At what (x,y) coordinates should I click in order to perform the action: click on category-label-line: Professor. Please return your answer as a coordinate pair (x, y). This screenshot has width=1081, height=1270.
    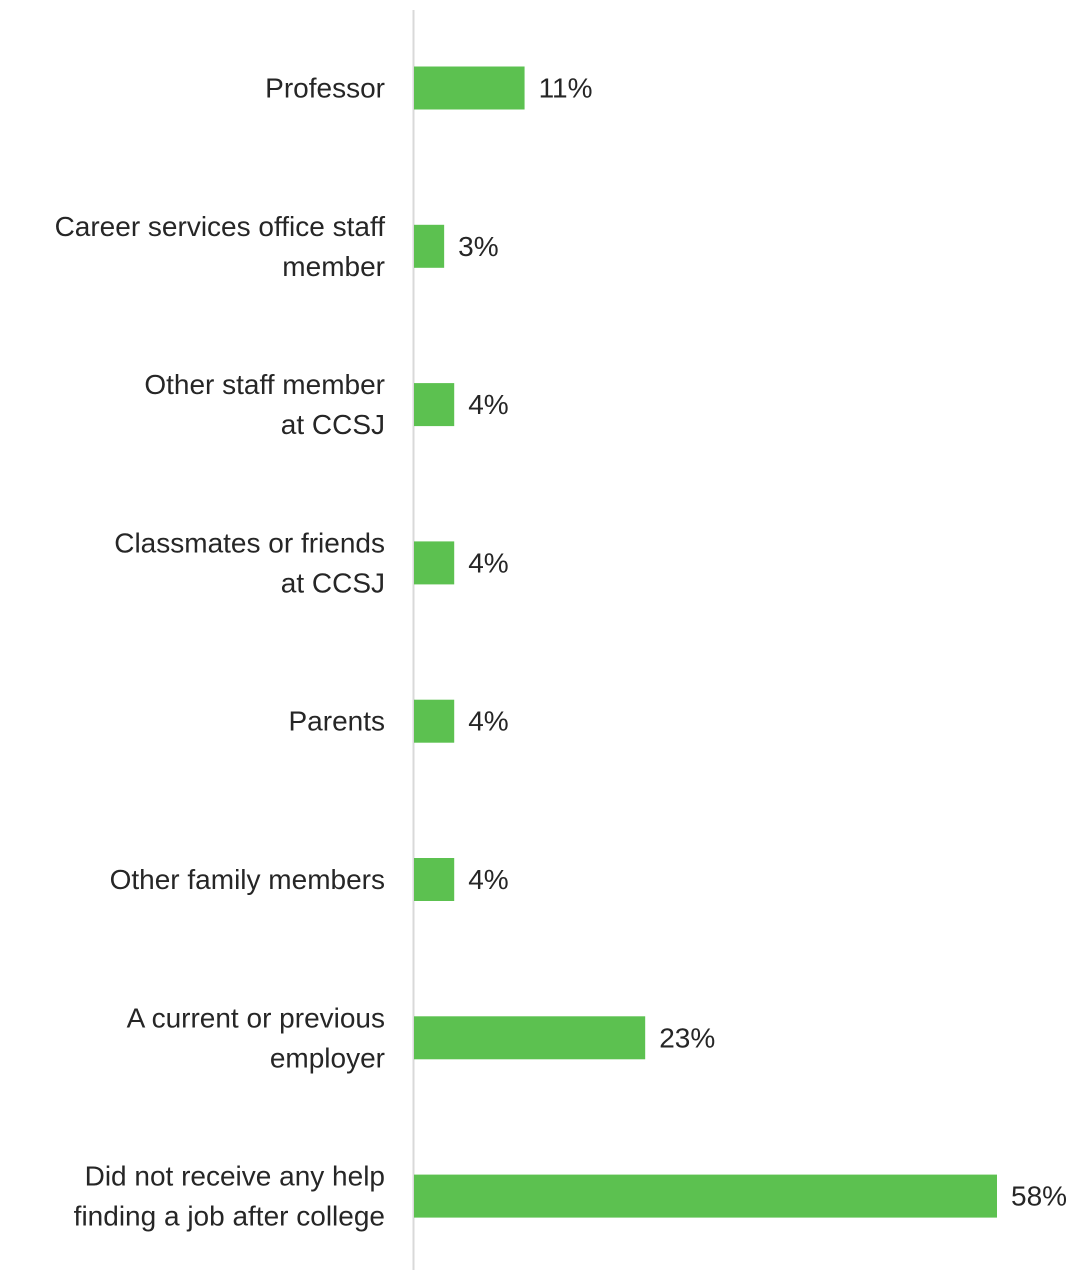
    Looking at the image, I should click on (325, 88).